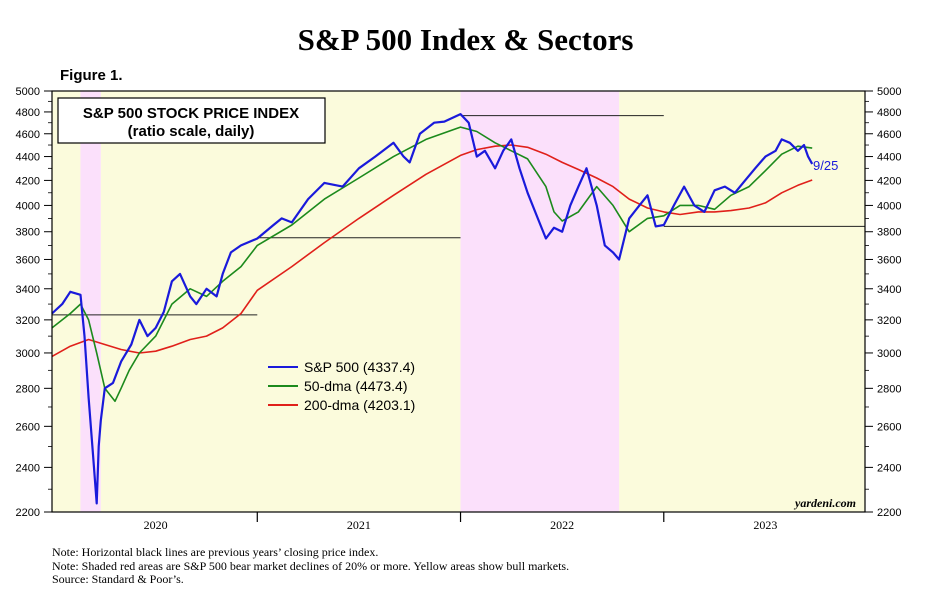 The width and height of the screenshot is (931, 597). What do you see at coordinates (889, 513) in the screenshot?
I see `y-tick-label-right-0: 2200` at bounding box center [889, 513].